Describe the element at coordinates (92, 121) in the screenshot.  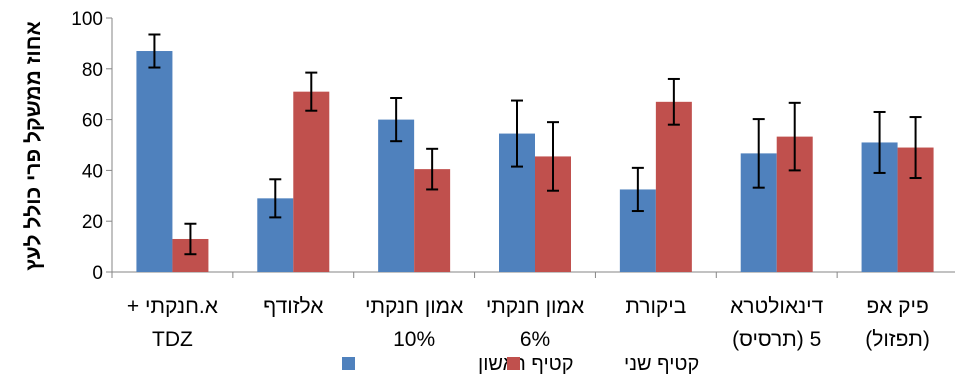
I see `y-tick-label: 60` at that location.